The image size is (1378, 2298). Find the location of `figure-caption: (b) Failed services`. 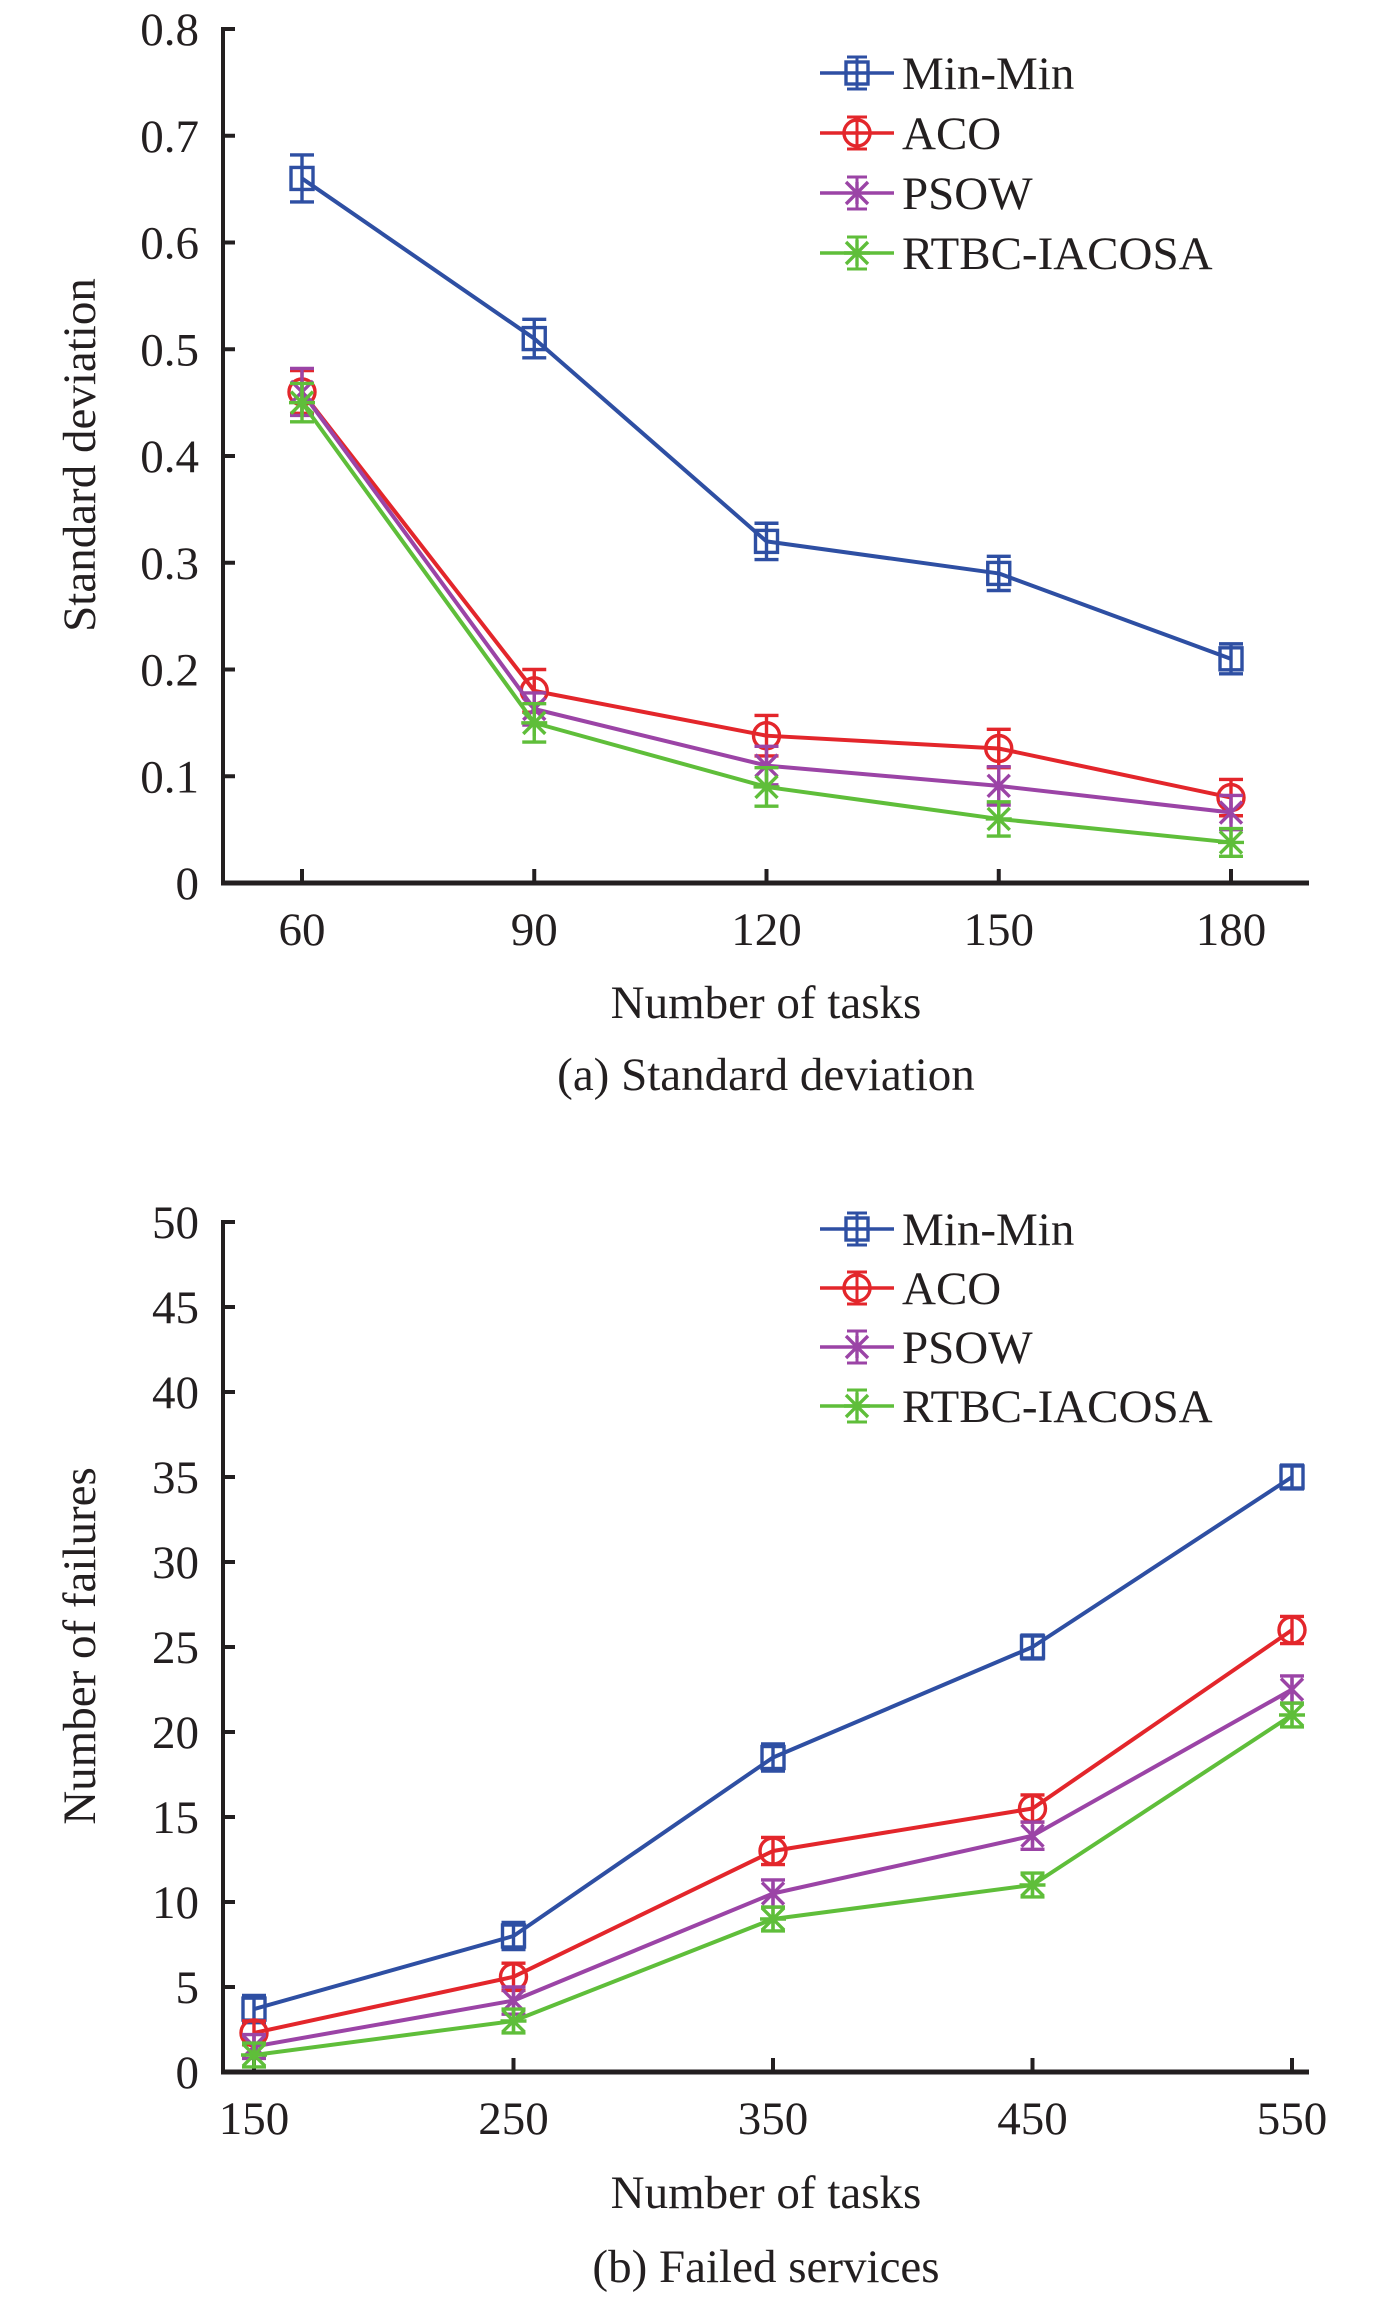

figure-caption: (b) Failed services is located at coordinates (765, 2267).